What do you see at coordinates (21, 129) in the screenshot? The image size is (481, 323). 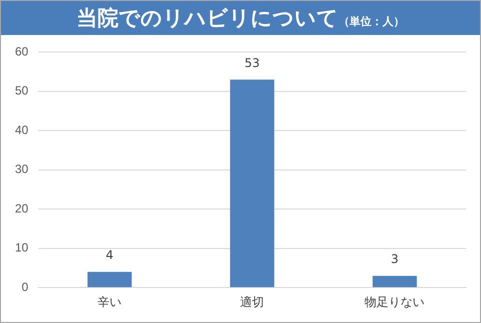 I see `y-tick-label: 40` at bounding box center [21, 129].